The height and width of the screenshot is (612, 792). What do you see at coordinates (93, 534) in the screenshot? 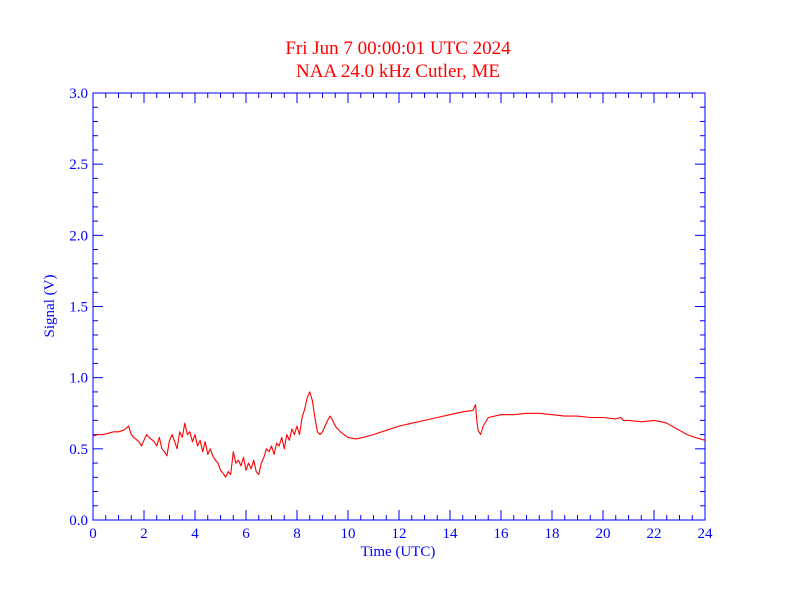
I see `x-tick-label: 0` at bounding box center [93, 534].